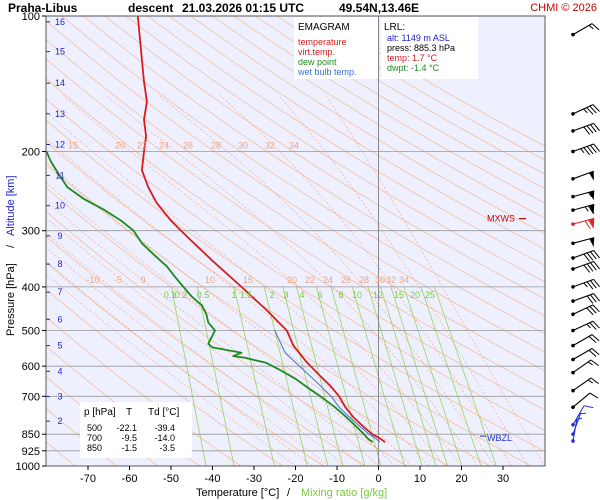 The image size is (600, 500). Describe the element at coordinates (316, 52) in the screenshot. I see `legend-item-virtual-temperature: virt.temp.` at that location.